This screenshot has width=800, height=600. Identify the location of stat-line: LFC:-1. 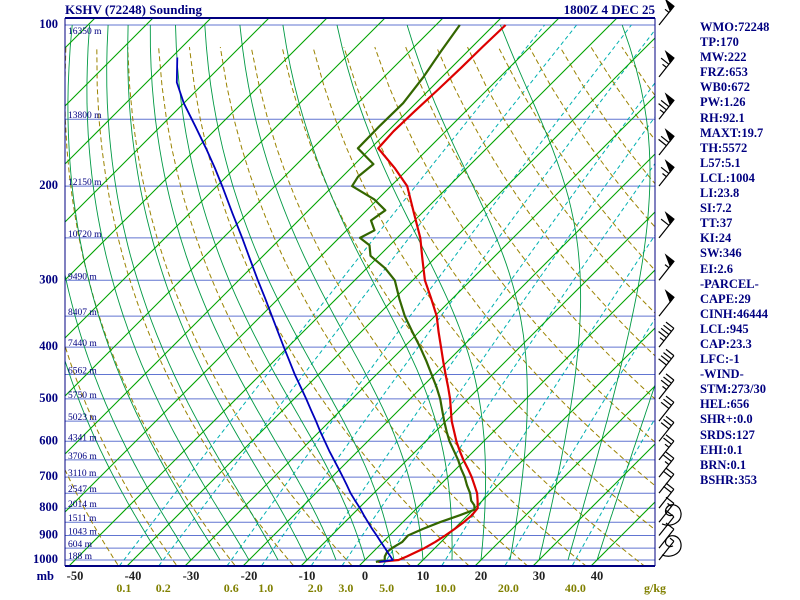
(720, 359).